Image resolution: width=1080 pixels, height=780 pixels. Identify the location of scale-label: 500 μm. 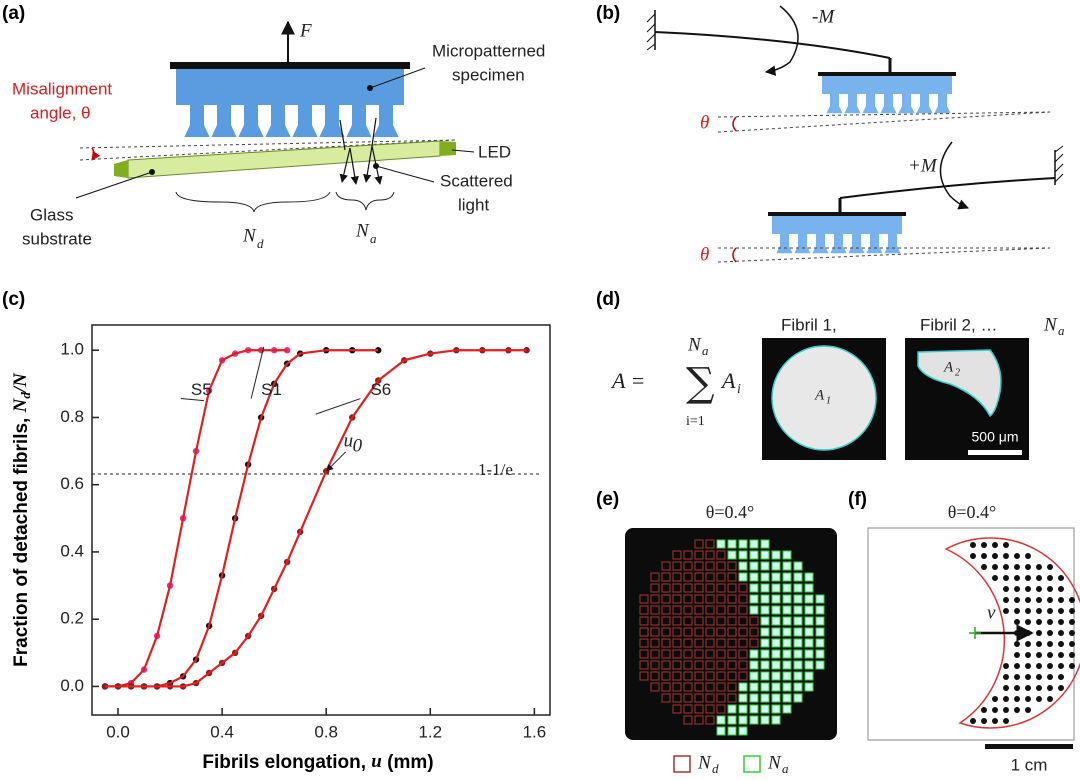
(995, 437).